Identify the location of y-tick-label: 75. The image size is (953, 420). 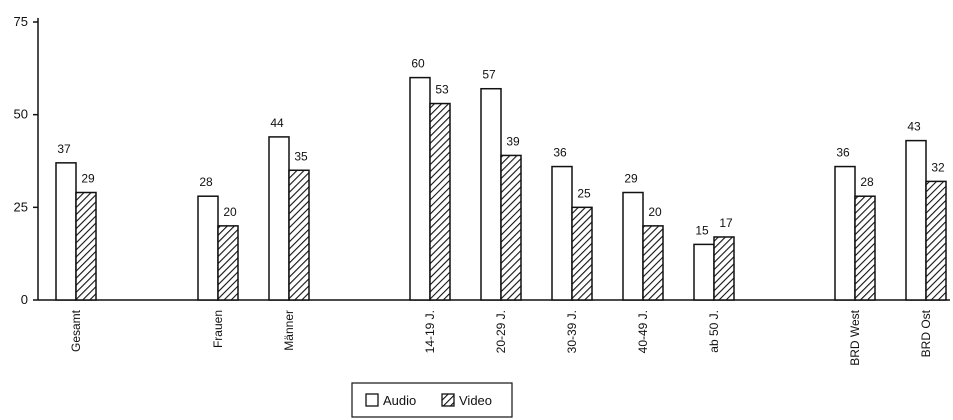
(21, 21).